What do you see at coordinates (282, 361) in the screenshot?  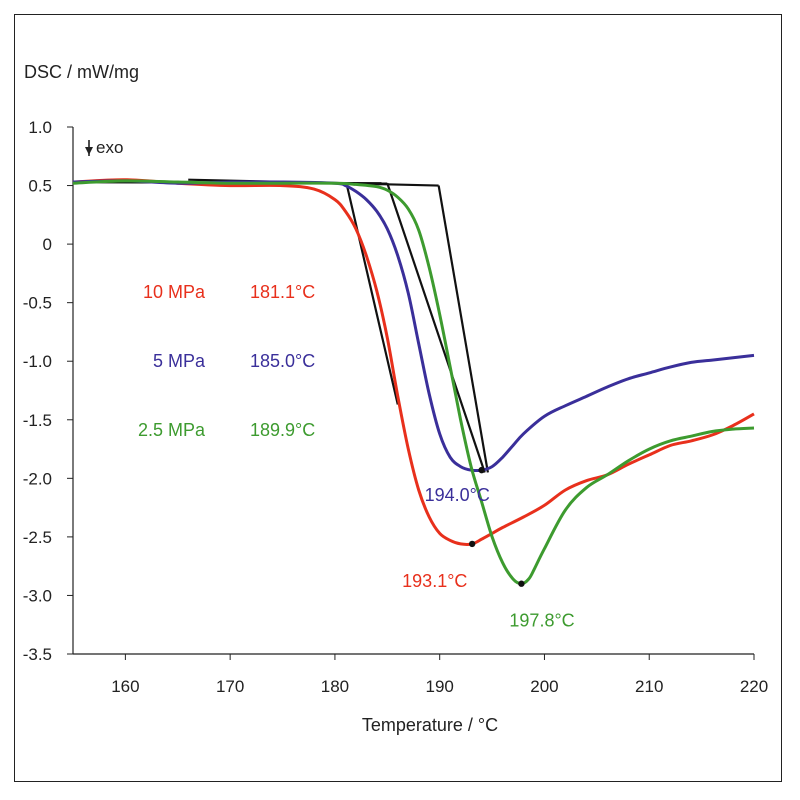 I see `legend-onset: 185.0°C` at bounding box center [282, 361].